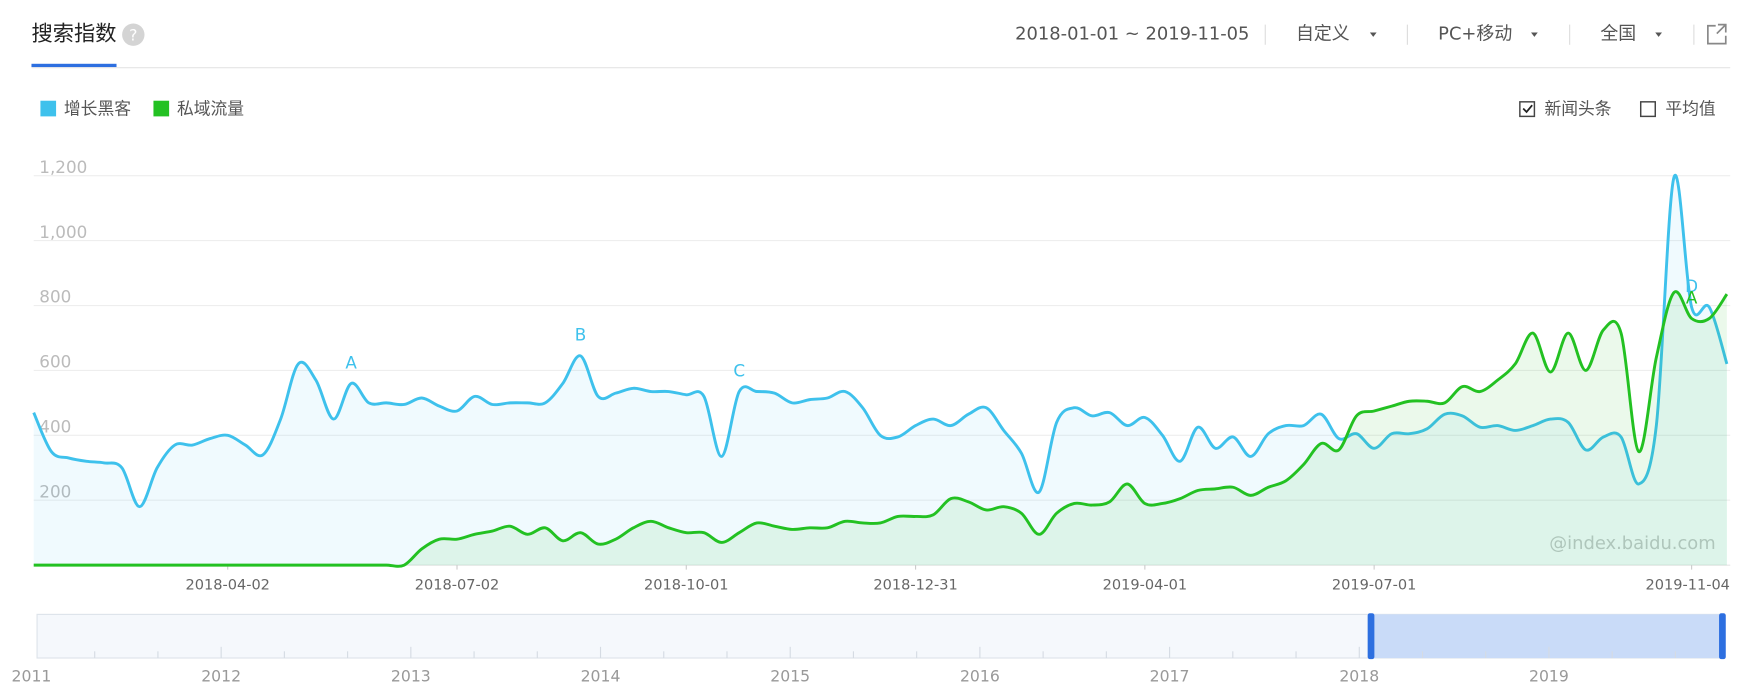  I want to click on navigator-year: 2017, so click(1170, 676).